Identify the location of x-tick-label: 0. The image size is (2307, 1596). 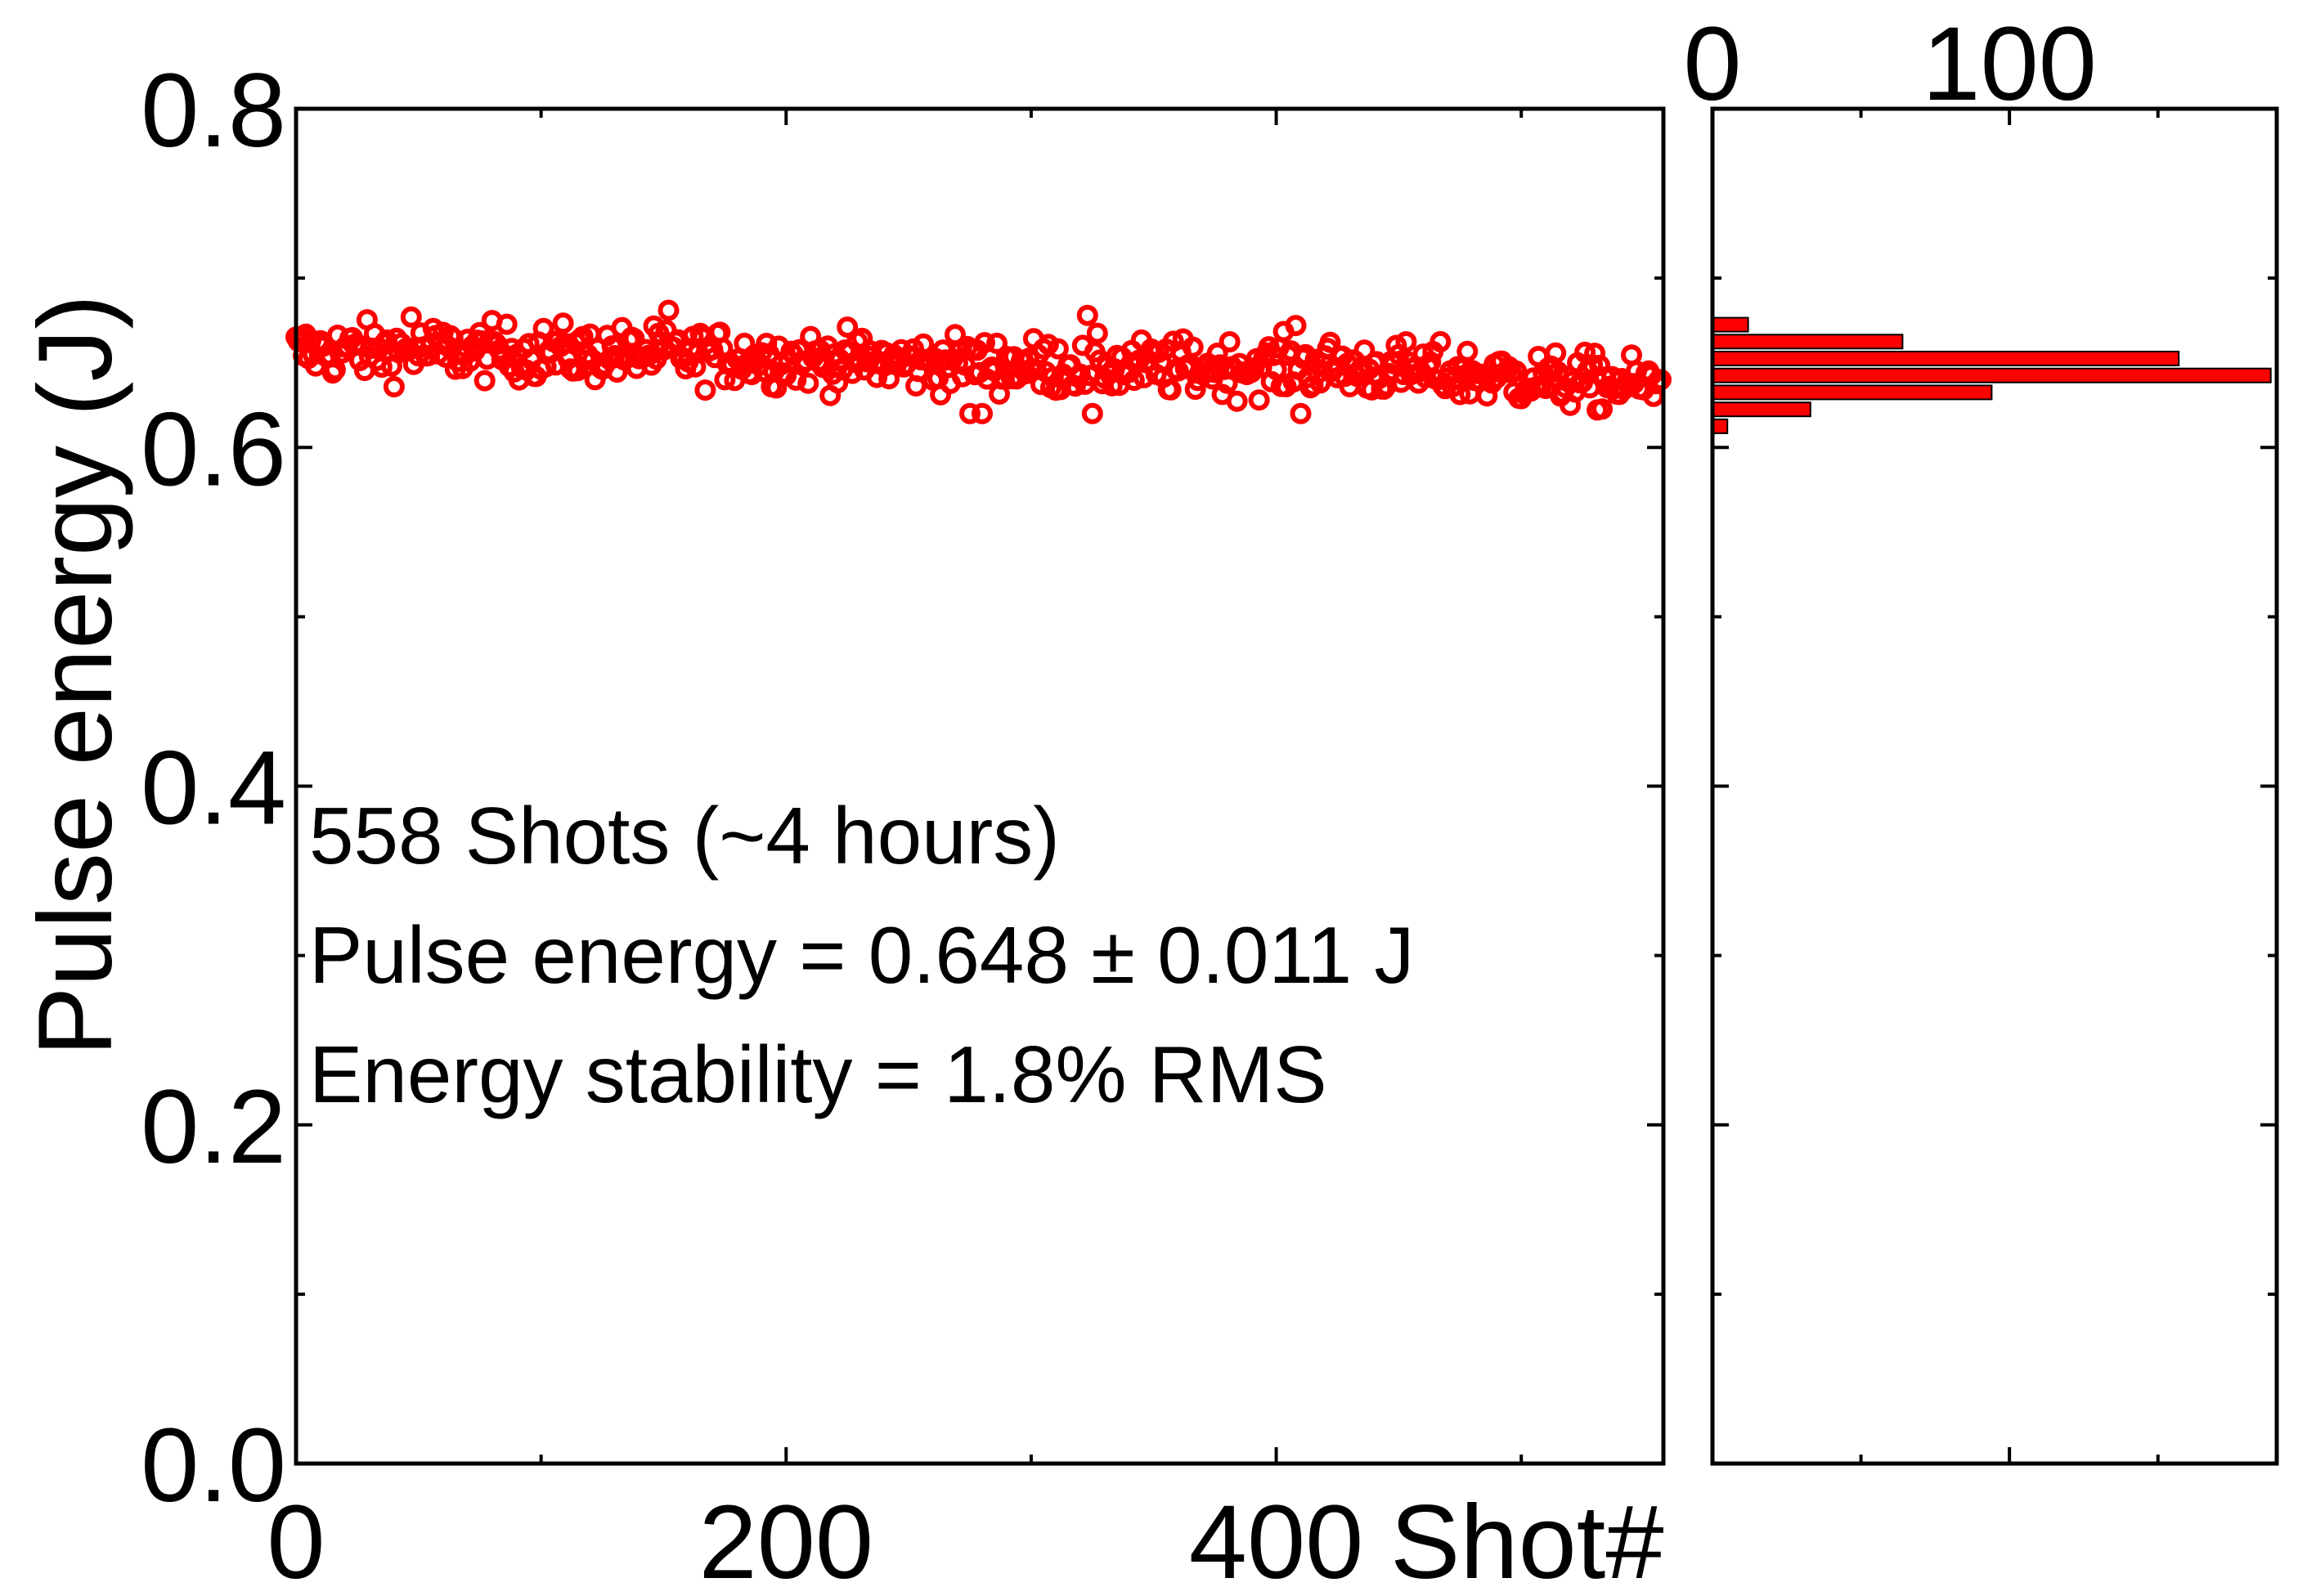
(296, 1540).